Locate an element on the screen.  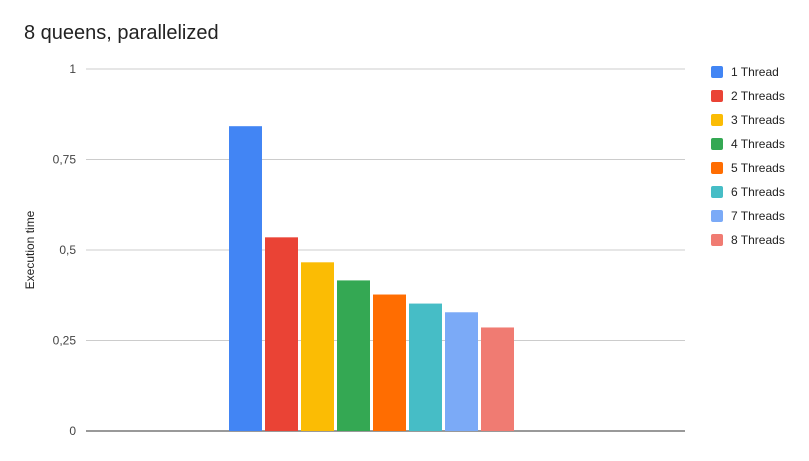
legend-item: 2 Threads is located at coordinates (758, 96).